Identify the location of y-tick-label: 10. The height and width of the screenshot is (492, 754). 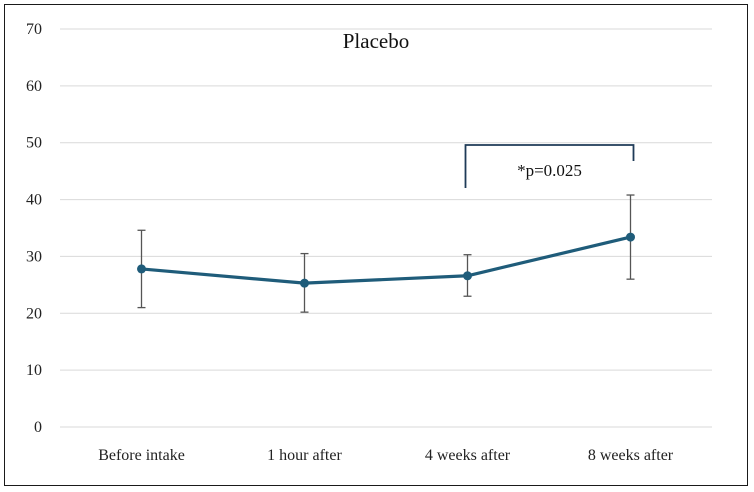
(34, 370).